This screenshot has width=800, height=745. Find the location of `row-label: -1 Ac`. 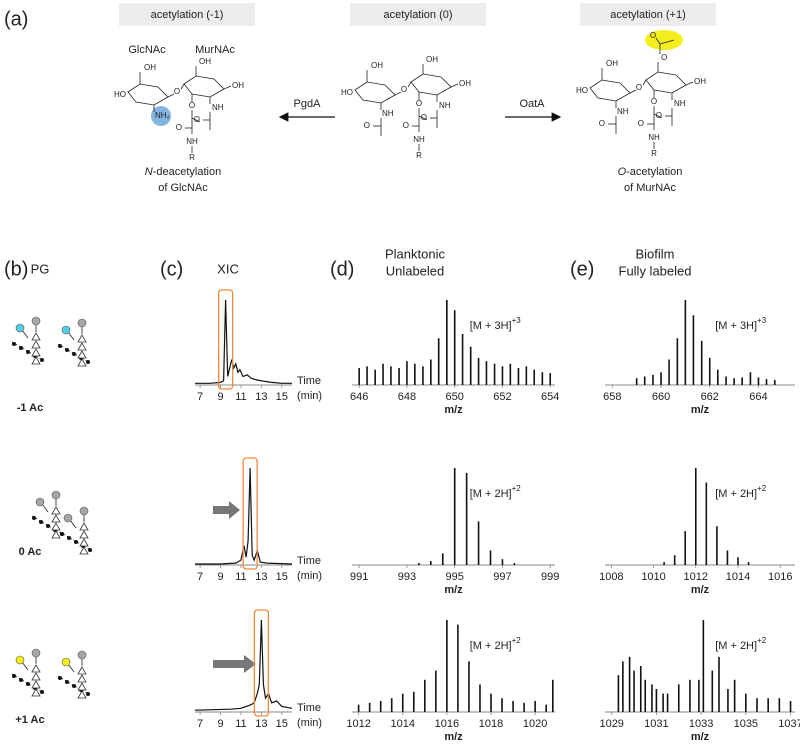

row-label: -1 Ac is located at coordinates (30, 408).